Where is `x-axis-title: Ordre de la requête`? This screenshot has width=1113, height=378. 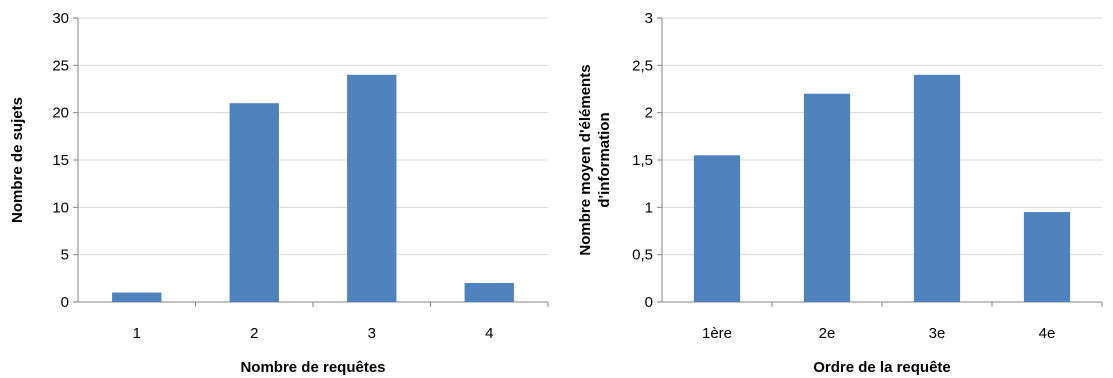 x-axis-title: Ordre de la requête is located at coordinates (882, 367).